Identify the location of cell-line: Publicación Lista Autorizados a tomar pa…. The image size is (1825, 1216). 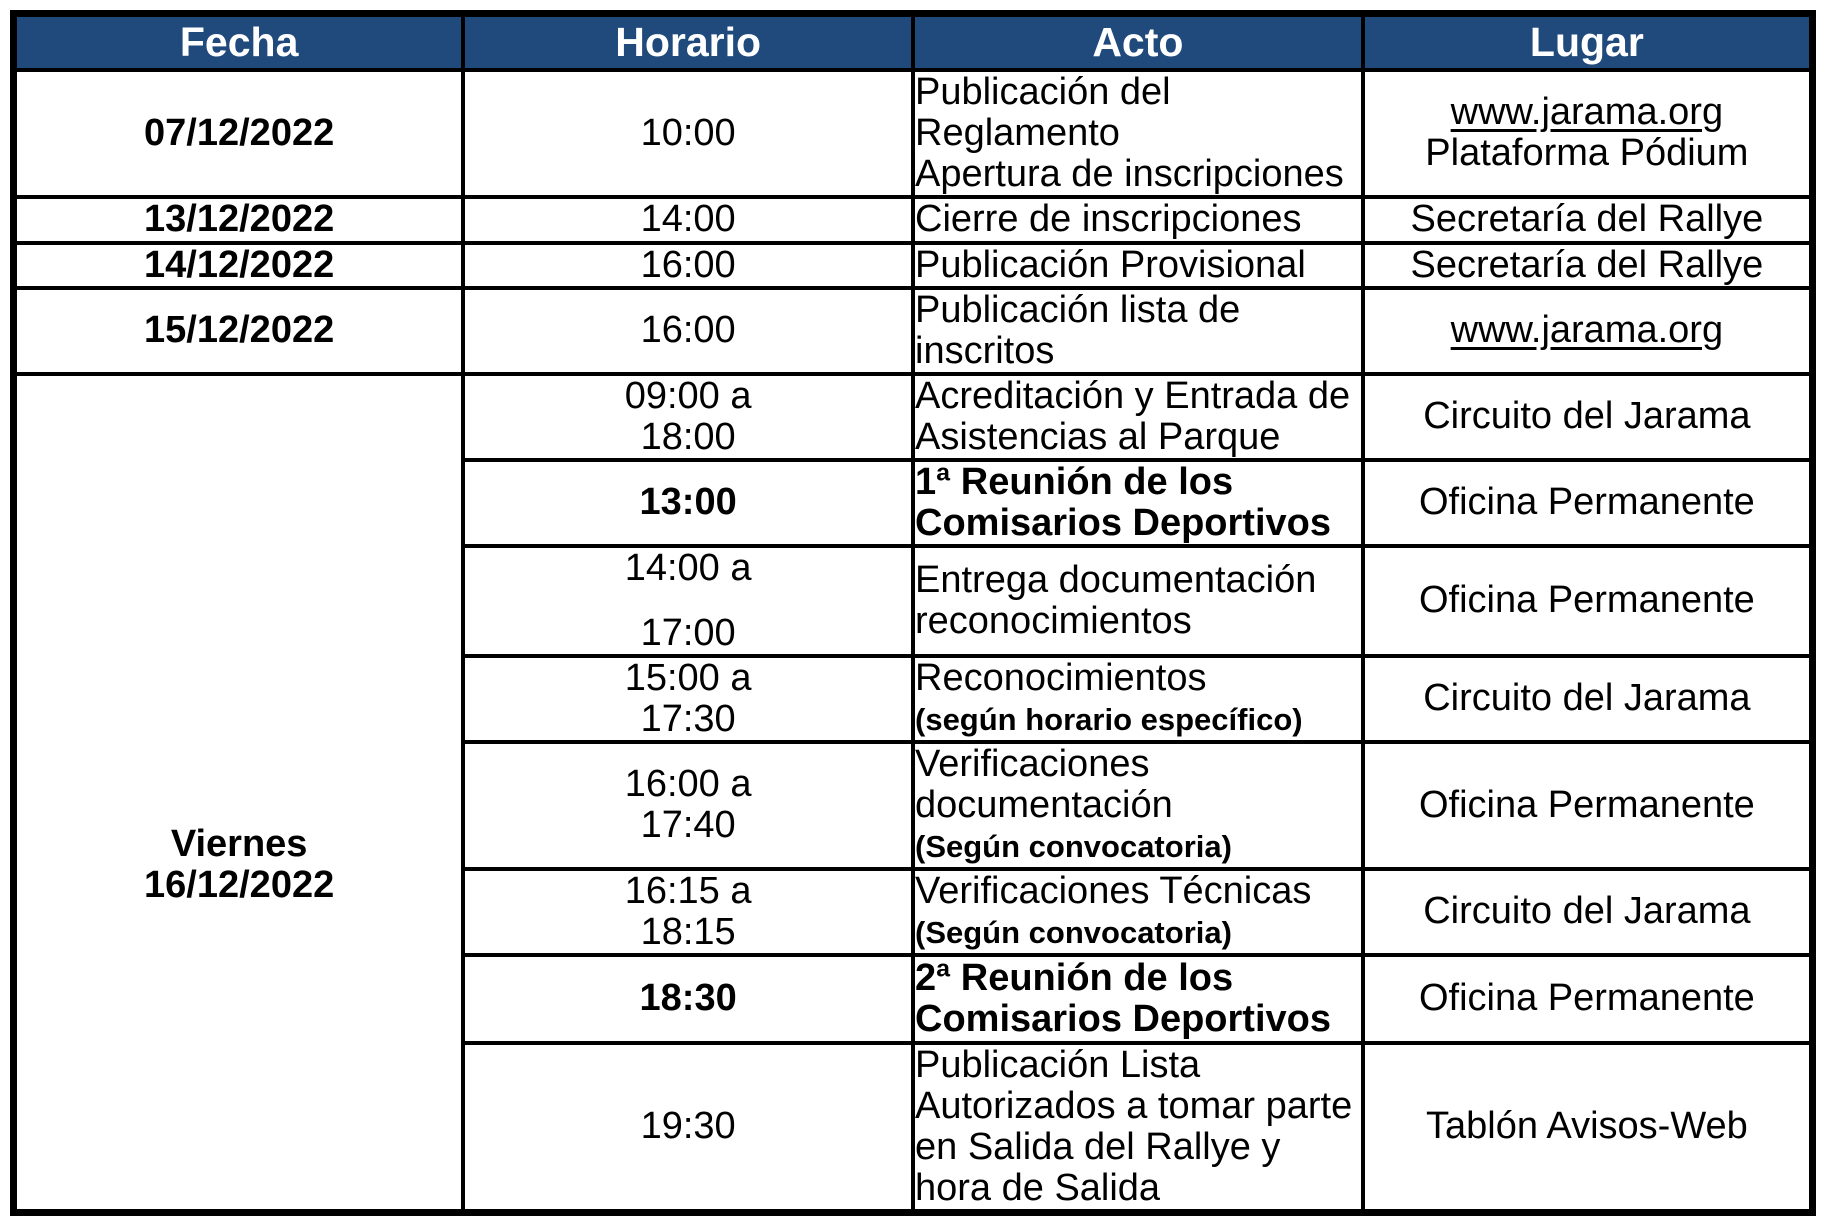
(1134, 1085).